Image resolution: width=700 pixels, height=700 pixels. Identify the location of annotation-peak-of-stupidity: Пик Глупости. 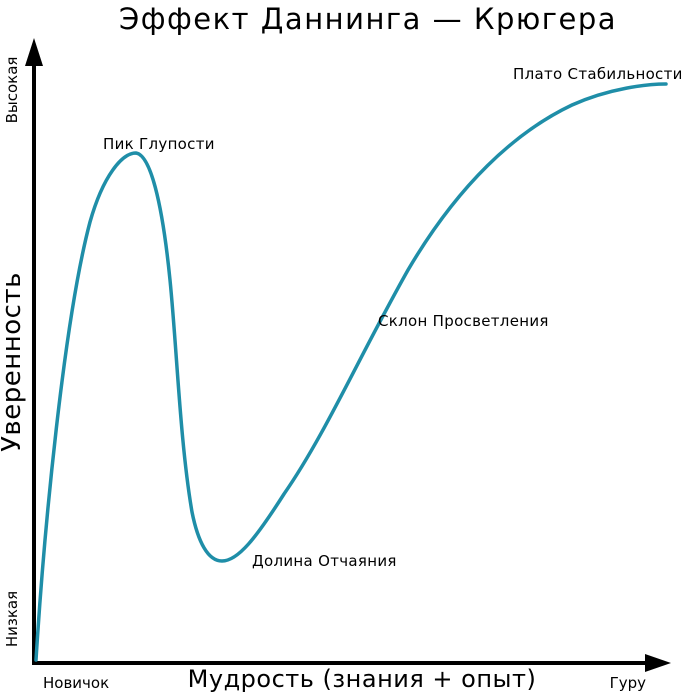
(159, 144).